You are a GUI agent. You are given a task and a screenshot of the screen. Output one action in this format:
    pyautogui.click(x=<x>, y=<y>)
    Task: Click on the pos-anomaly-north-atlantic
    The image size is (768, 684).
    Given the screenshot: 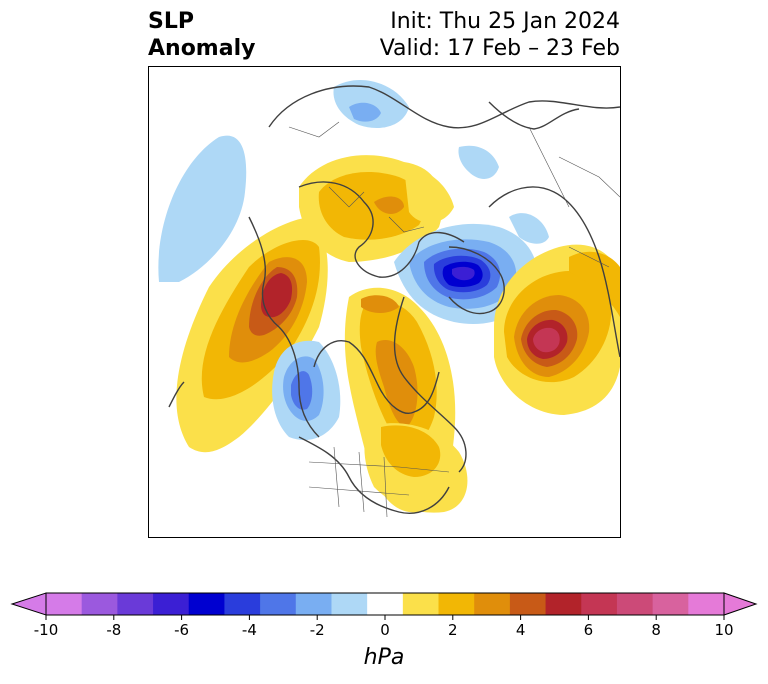 What is the action you would take?
    pyautogui.click(x=252, y=335)
    